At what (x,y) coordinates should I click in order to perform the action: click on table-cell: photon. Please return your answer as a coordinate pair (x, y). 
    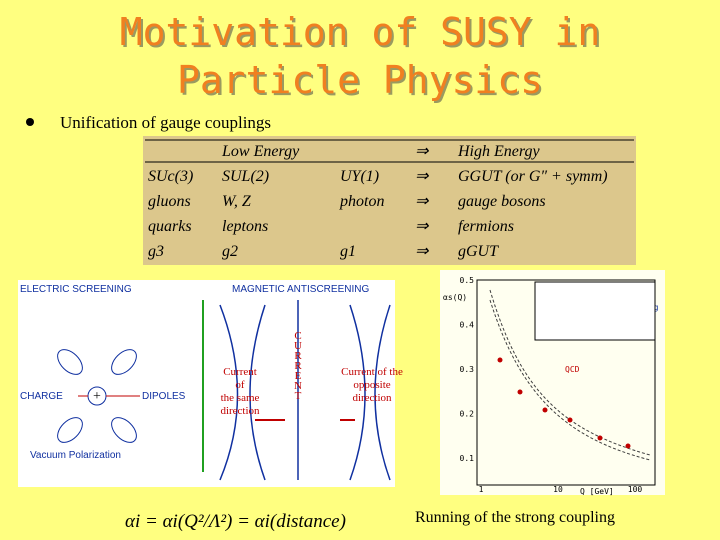
    Looking at the image, I should click on (361, 201).